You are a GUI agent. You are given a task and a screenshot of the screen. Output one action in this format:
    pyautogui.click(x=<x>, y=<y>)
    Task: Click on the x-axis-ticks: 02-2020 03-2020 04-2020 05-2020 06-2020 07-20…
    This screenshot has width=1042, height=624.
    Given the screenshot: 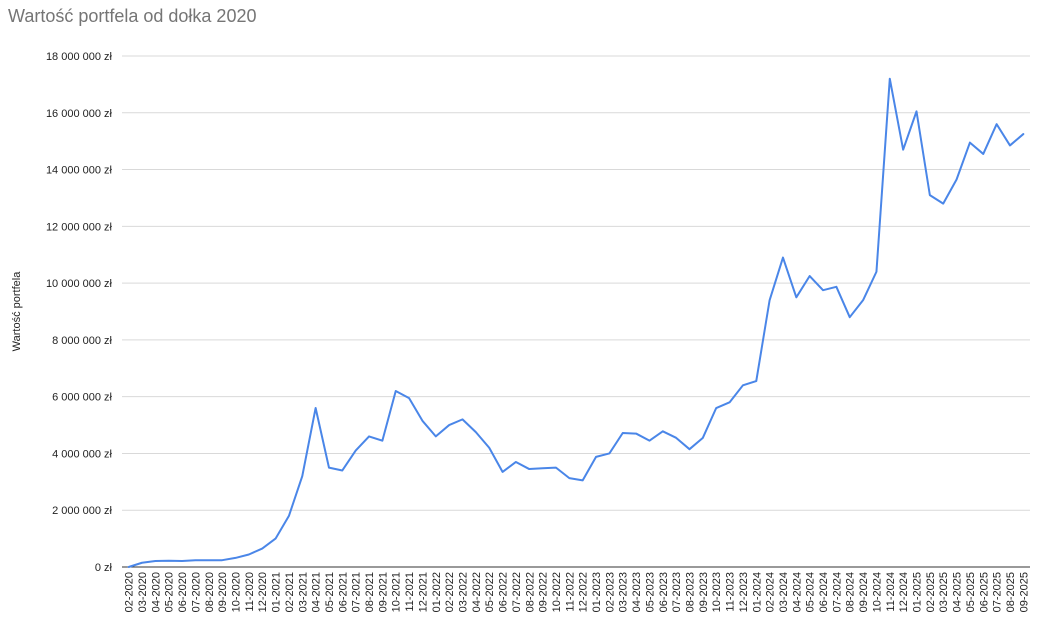 What is the action you would take?
    pyautogui.click(x=577, y=592)
    